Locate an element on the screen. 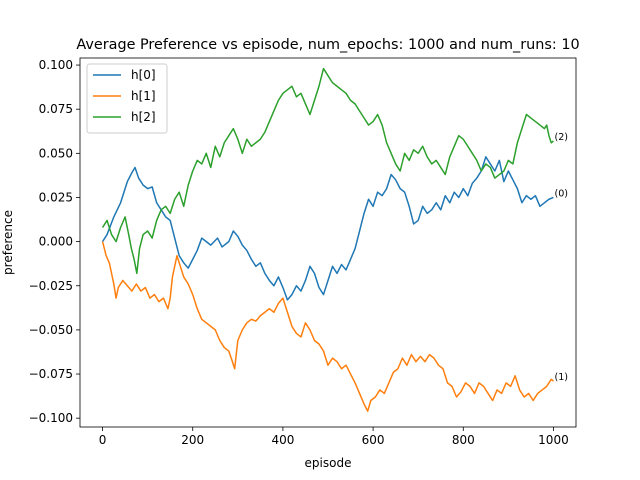 The image size is (640, 480). x-axis-title: episode is located at coordinates (328, 463).